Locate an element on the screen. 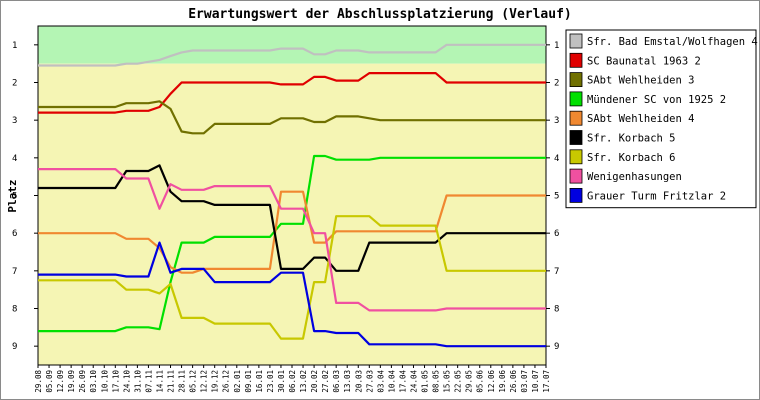 The height and width of the screenshot is (400, 760). x-tick-label: 29.08 is located at coordinates (38, 381).